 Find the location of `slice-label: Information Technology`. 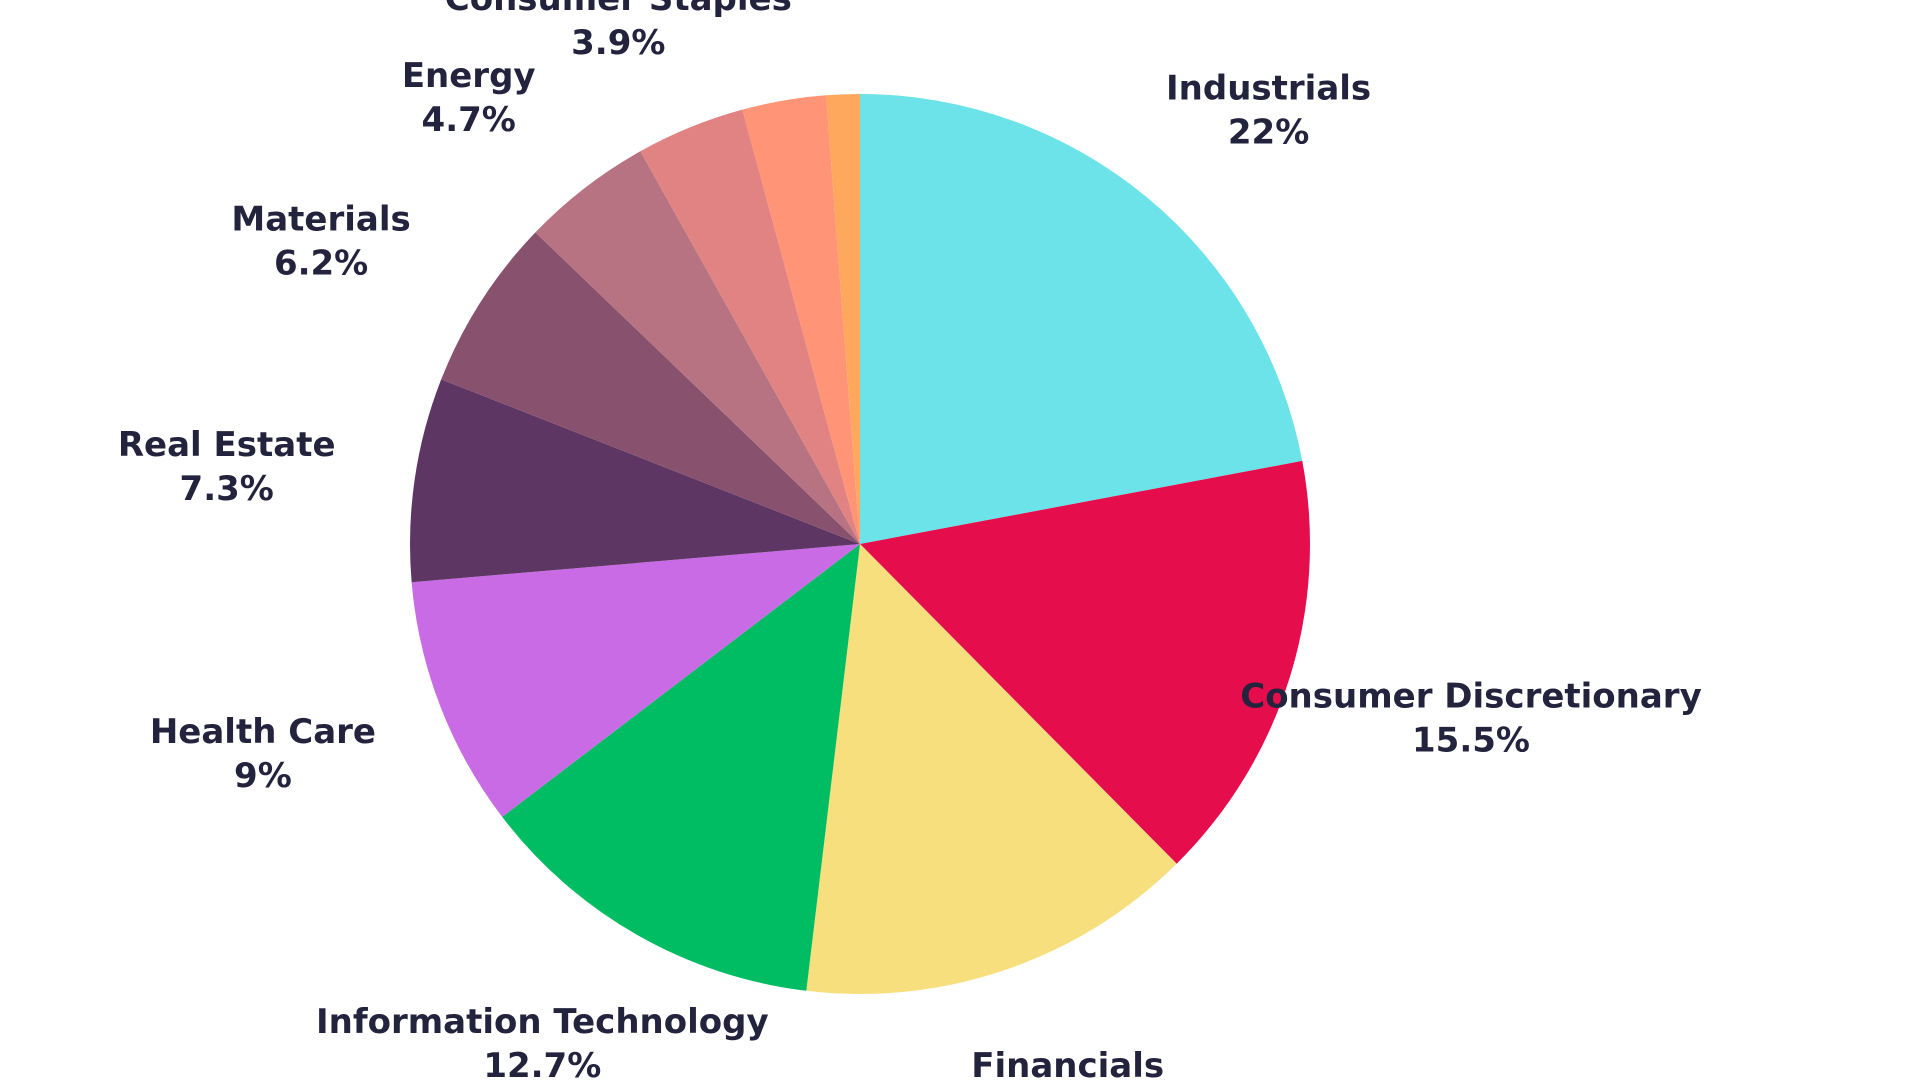

slice-label: Information Technology is located at coordinates (542, 1022).